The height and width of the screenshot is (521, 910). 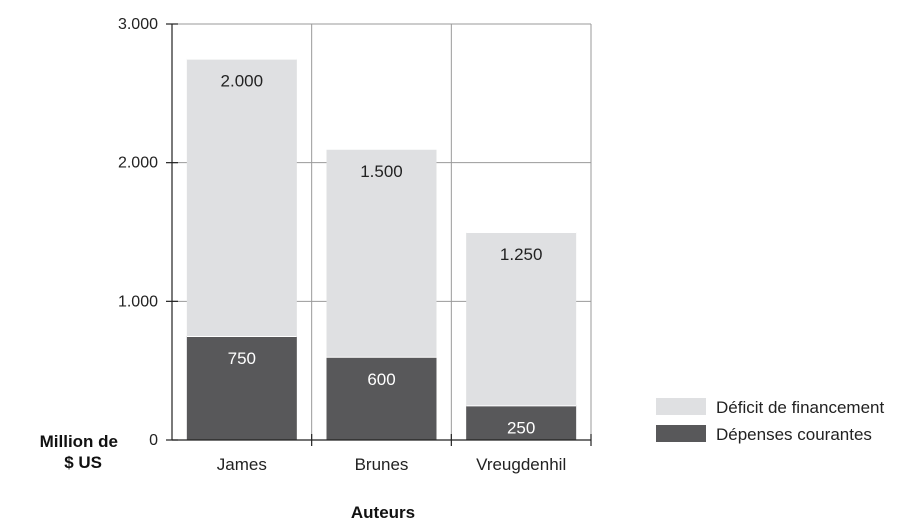 What do you see at coordinates (381, 171) in the screenshot?
I see `bar-data-label: 1.500` at bounding box center [381, 171].